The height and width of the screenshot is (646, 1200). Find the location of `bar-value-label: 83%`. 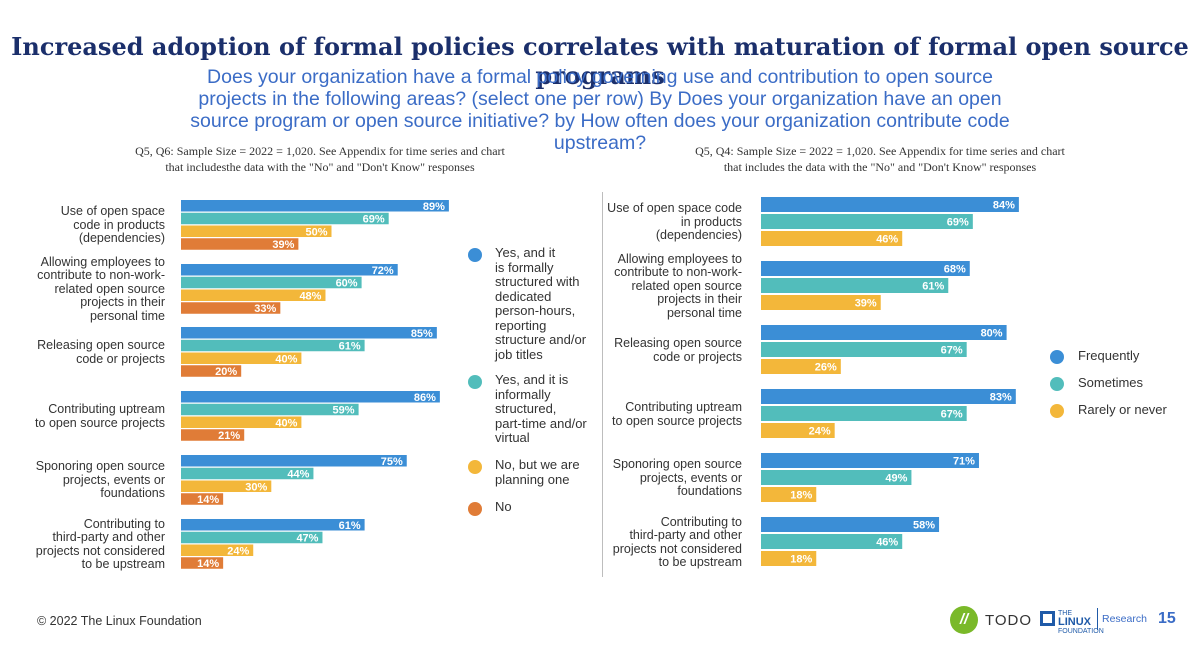

bar-value-label: 83% is located at coordinates (1001, 398).